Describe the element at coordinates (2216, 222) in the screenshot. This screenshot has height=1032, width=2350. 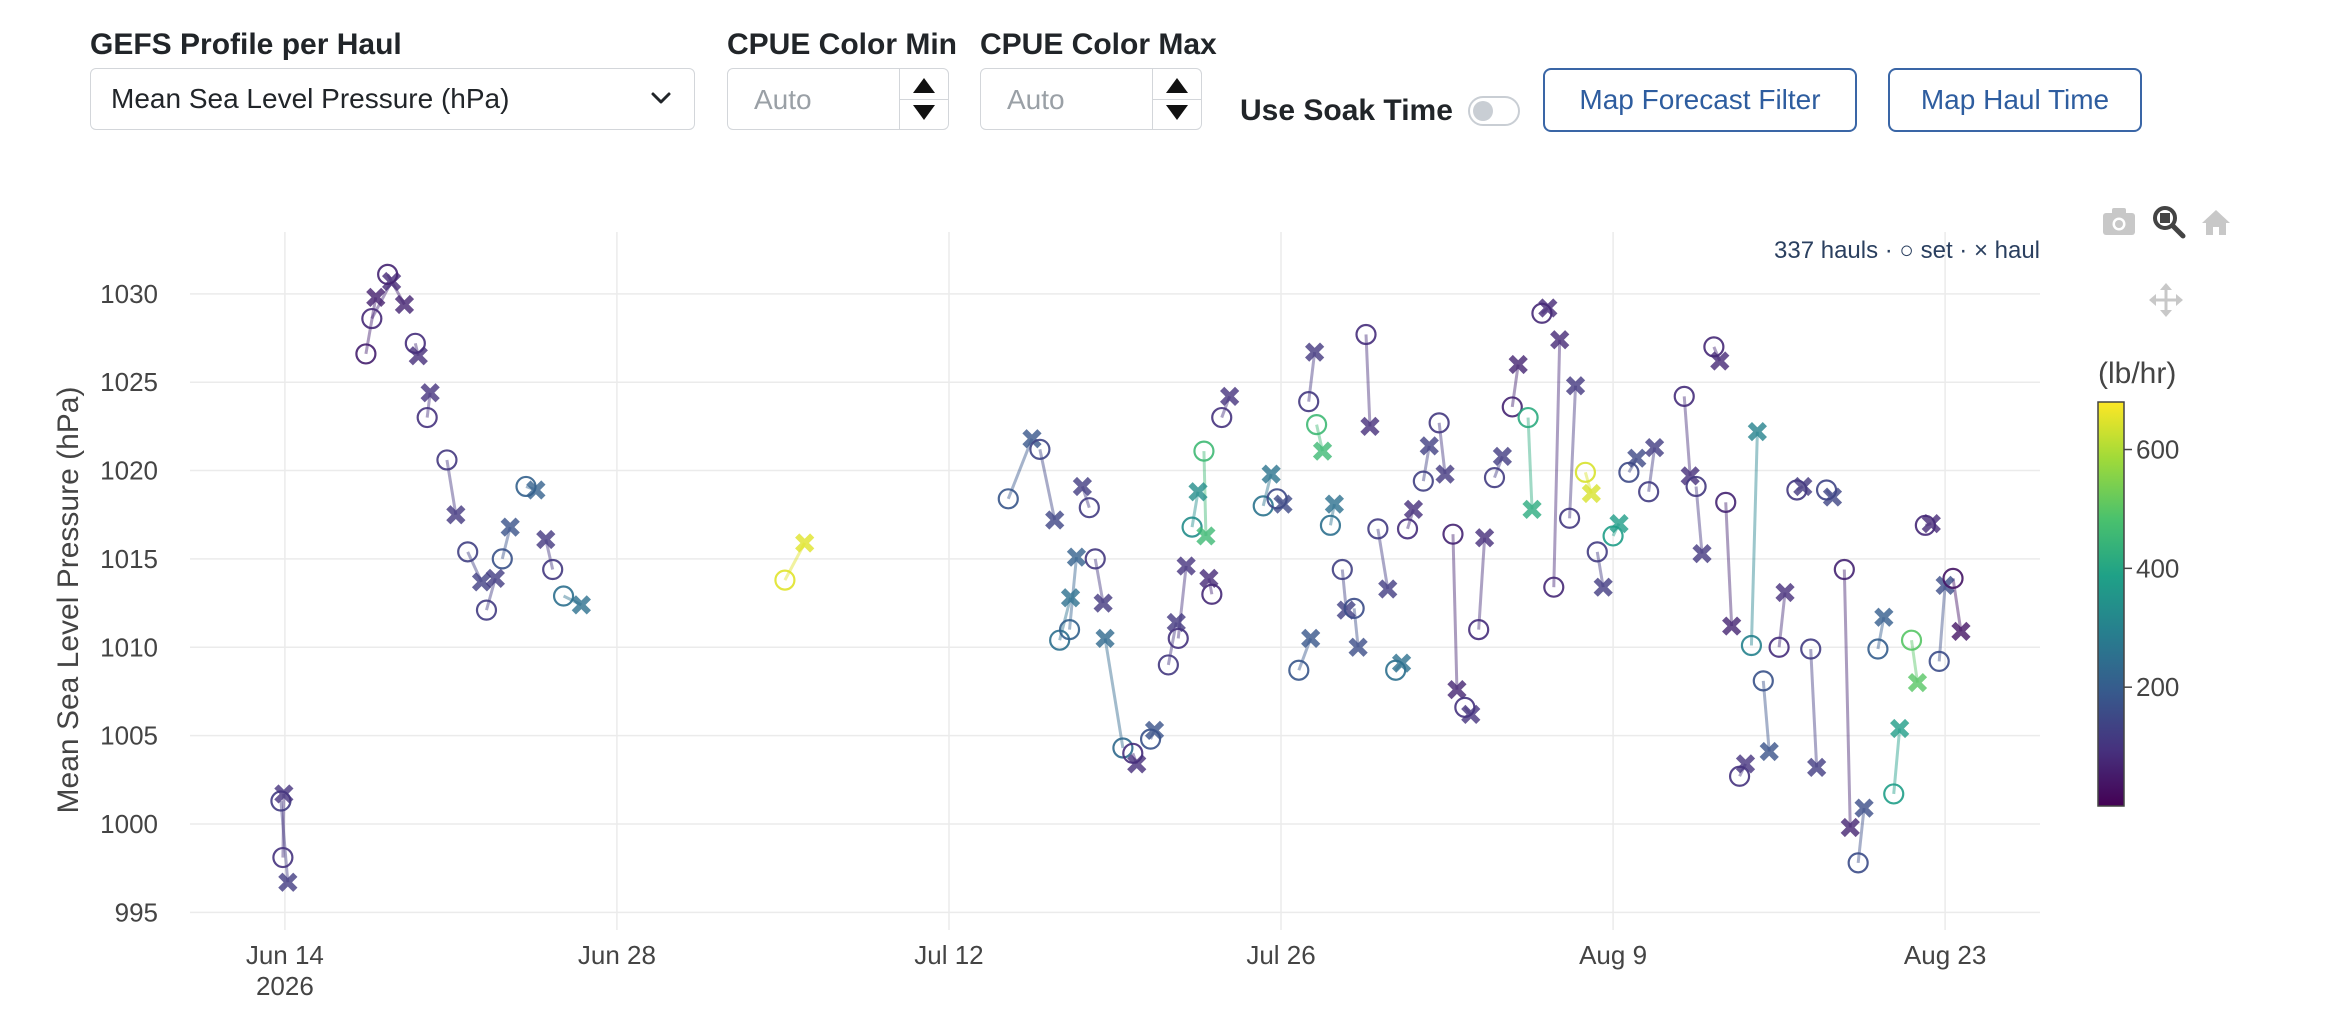
I see `home-icon` at that location.